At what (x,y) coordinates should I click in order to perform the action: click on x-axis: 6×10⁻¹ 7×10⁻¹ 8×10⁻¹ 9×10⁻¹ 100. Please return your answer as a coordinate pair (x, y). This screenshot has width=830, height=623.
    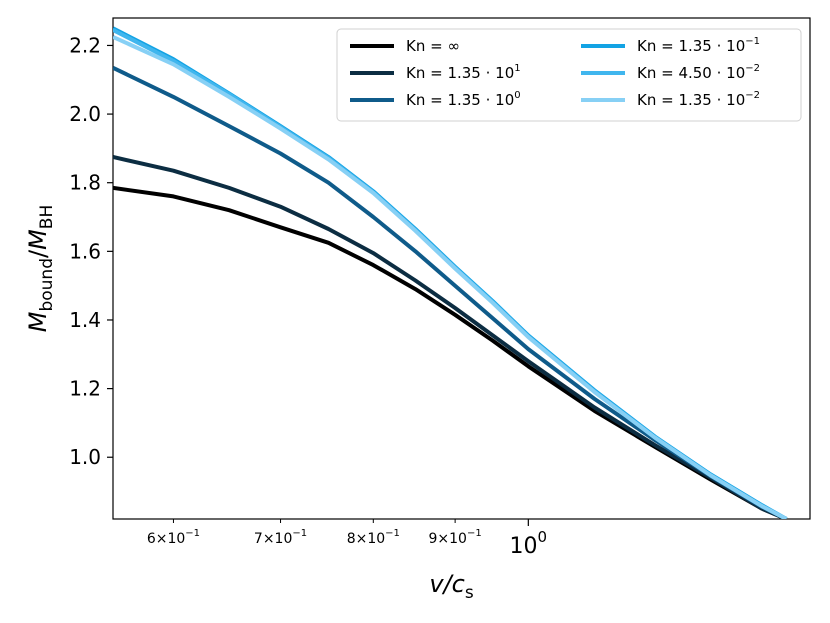
    Looking at the image, I should click on (347, 539).